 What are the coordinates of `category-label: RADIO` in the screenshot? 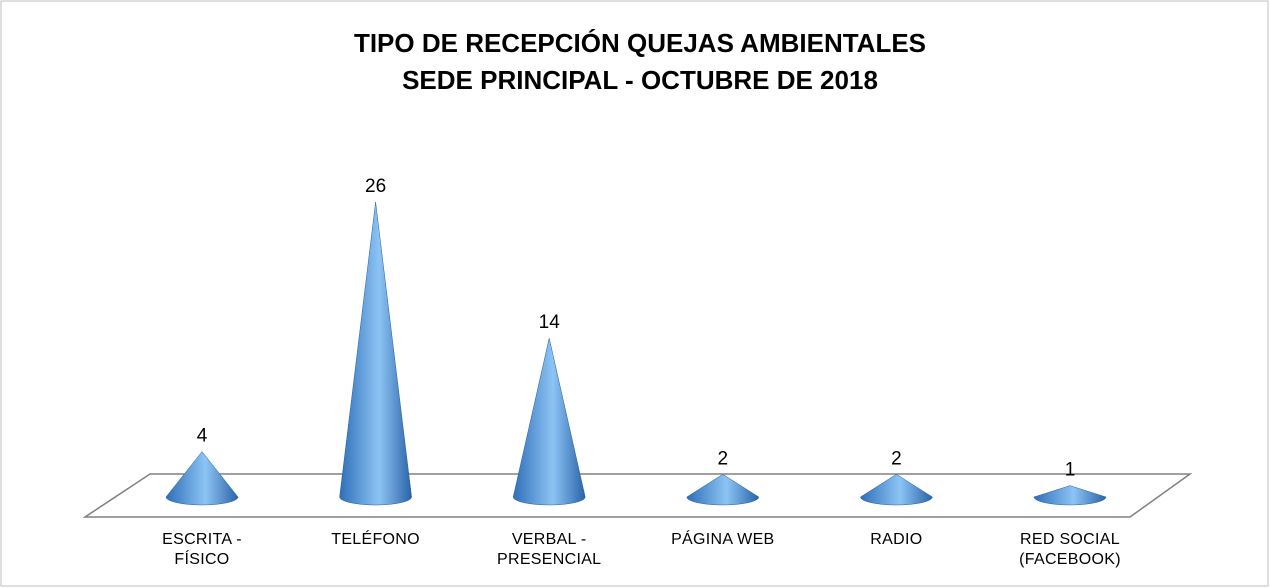 It's located at (896, 539).